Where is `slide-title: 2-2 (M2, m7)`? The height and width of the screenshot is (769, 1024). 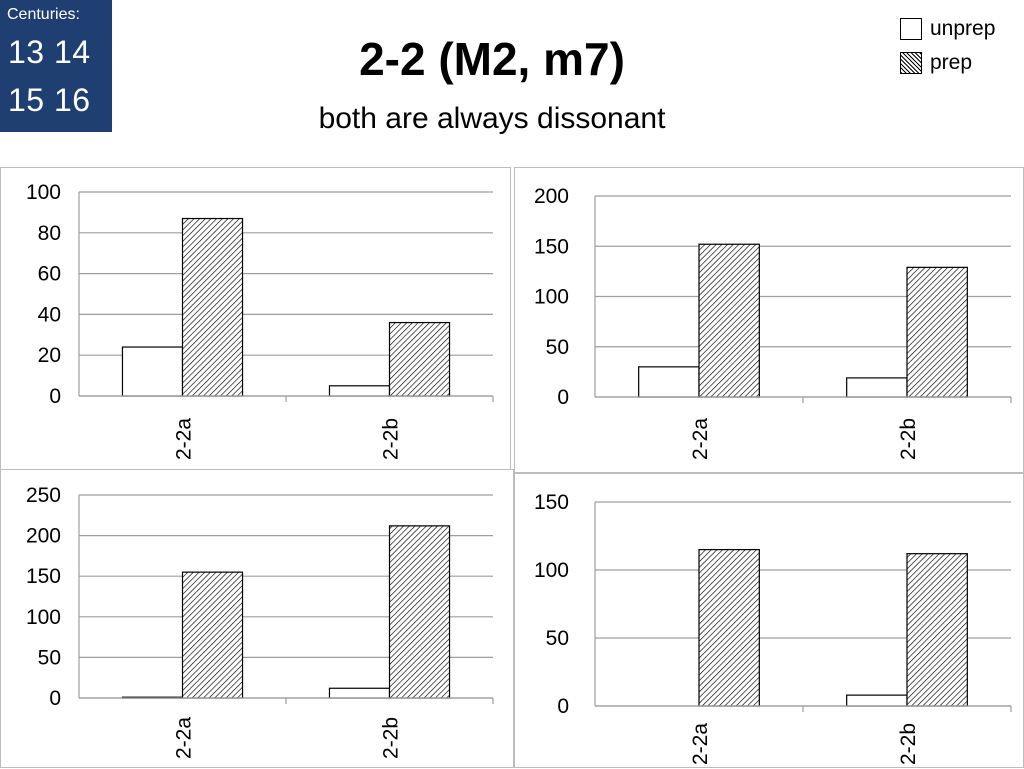 slide-title: 2-2 (M2, m7) is located at coordinates (492, 59).